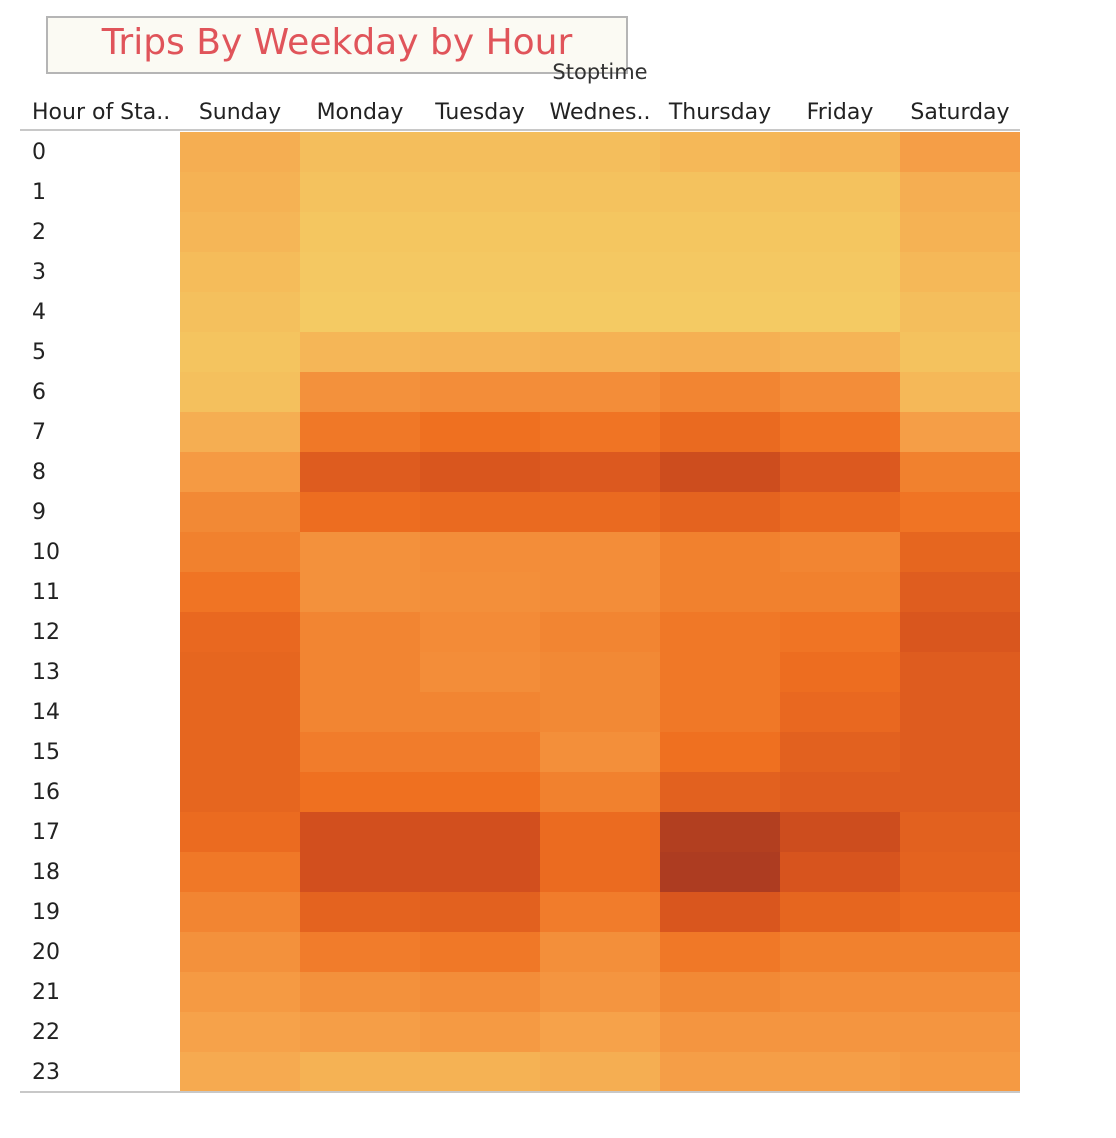 The width and height of the screenshot is (1116, 1138). What do you see at coordinates (39, 272) in the screenshot?
I see `row-label-hour-3: 3` at bounding box center [39, 272].